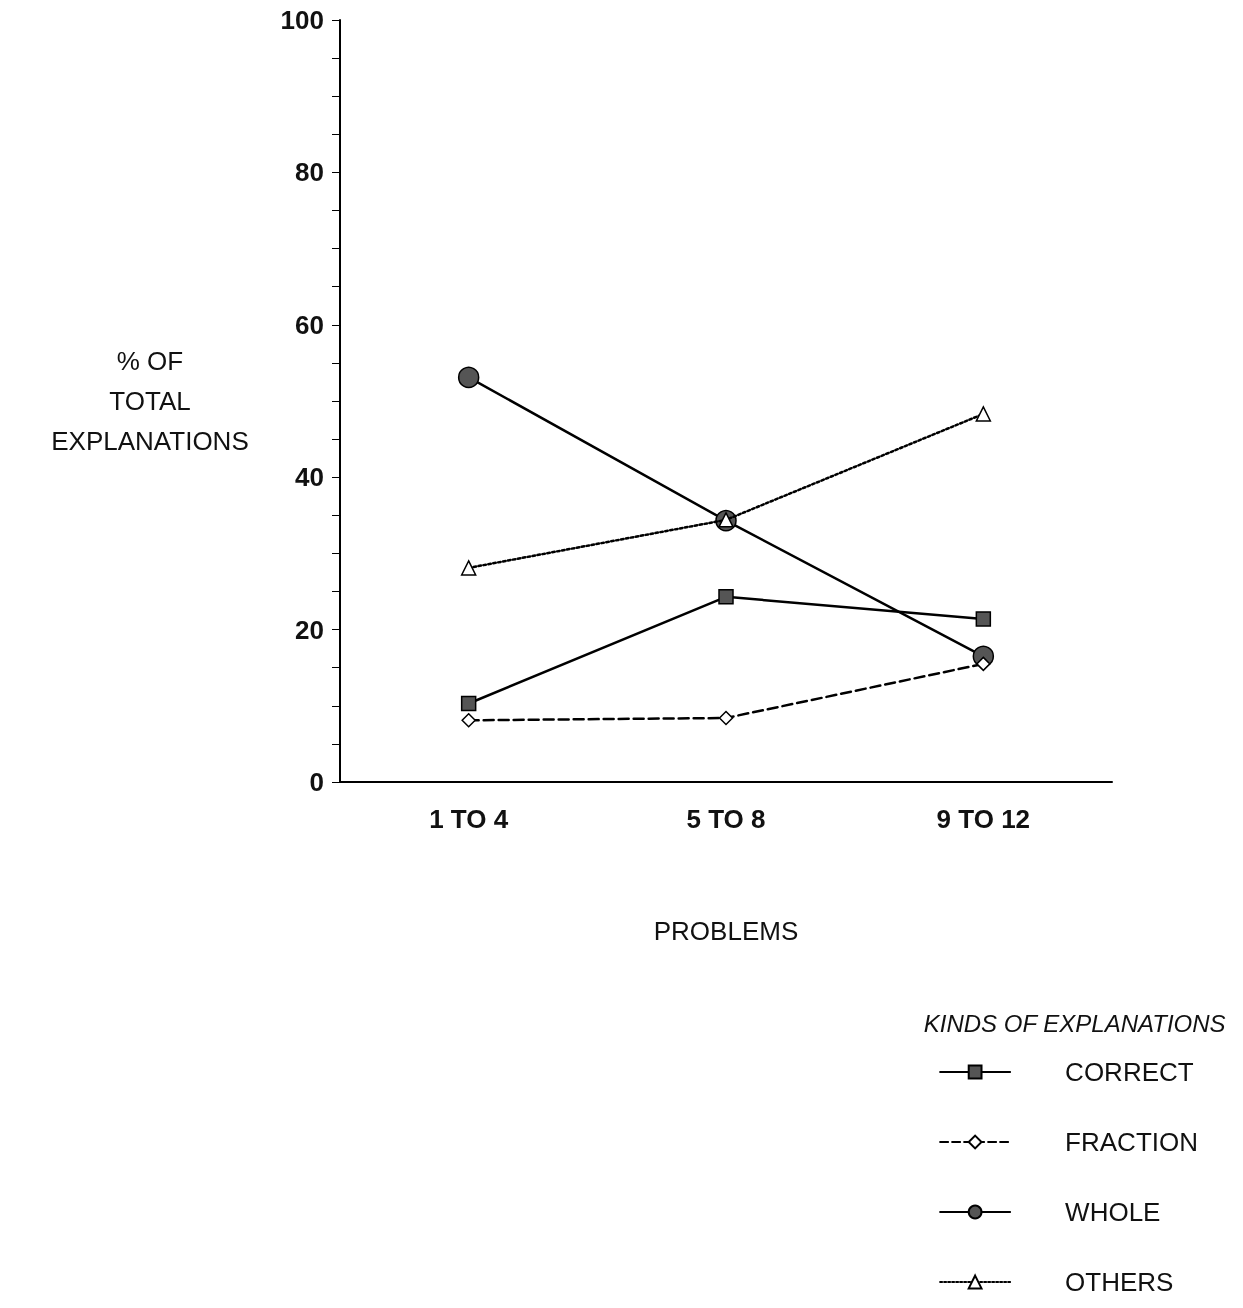  I want to click on x-tick-label: 9 TO 12, so click(983, 819).